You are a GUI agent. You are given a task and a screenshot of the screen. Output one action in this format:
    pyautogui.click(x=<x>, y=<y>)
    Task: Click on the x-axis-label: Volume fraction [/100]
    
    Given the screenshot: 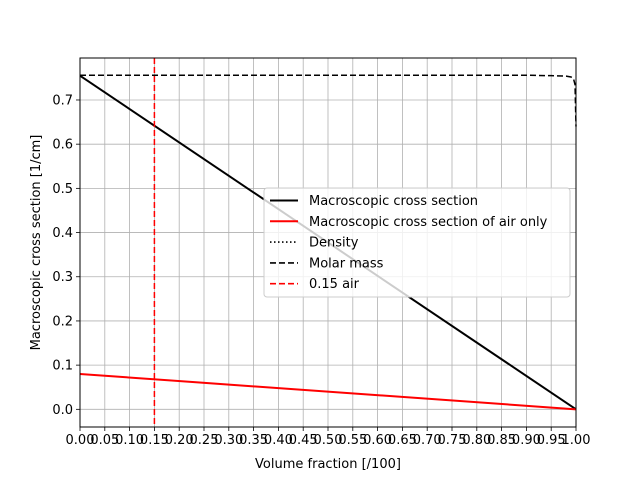 What is the action you would take?
    pyautogui.click(x=328, y=464)
    